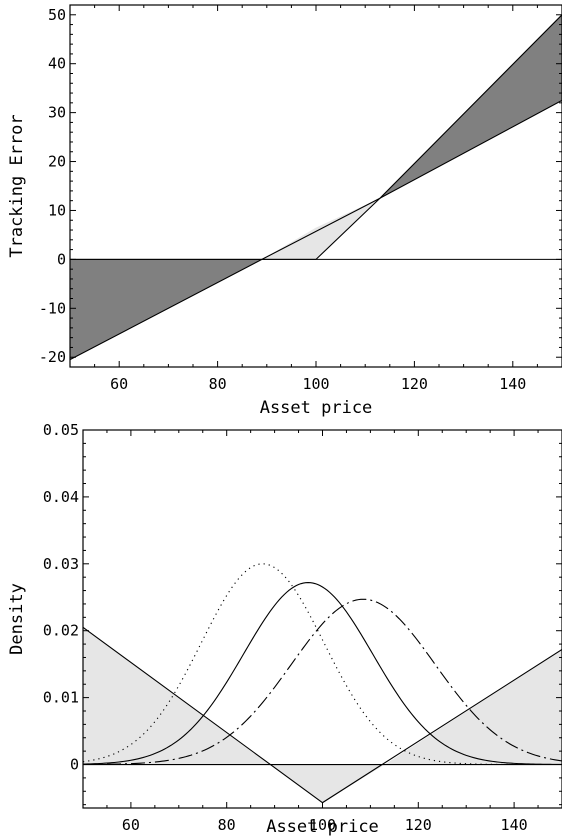 Image resolution: width=562 pixels, height=838 pixels. What do you see at coordinates (17, 619) in the screenshot?
I see `y-axis-title: Density` at bounding box center [17, 619].